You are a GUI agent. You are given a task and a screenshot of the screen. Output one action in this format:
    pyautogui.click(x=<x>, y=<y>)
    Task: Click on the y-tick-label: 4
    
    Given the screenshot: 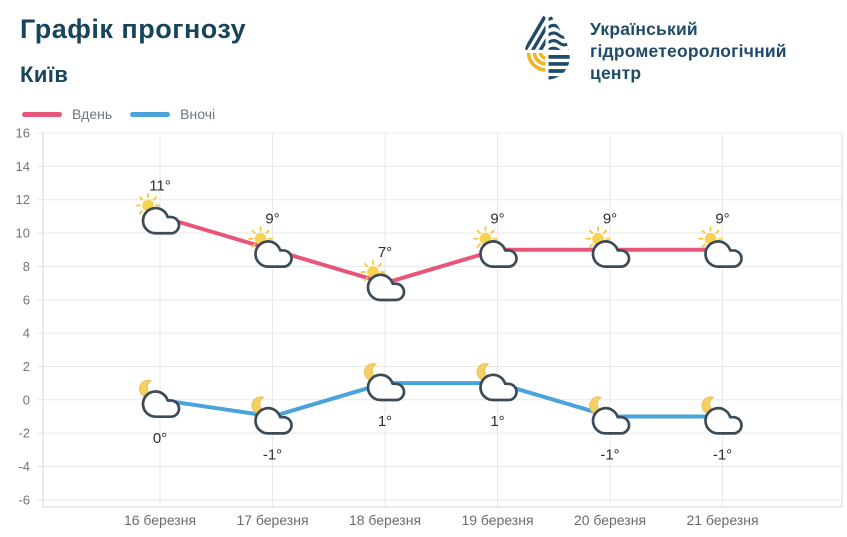 What is the action you would take?
    pyautogui.click(x=26, y=333)
    